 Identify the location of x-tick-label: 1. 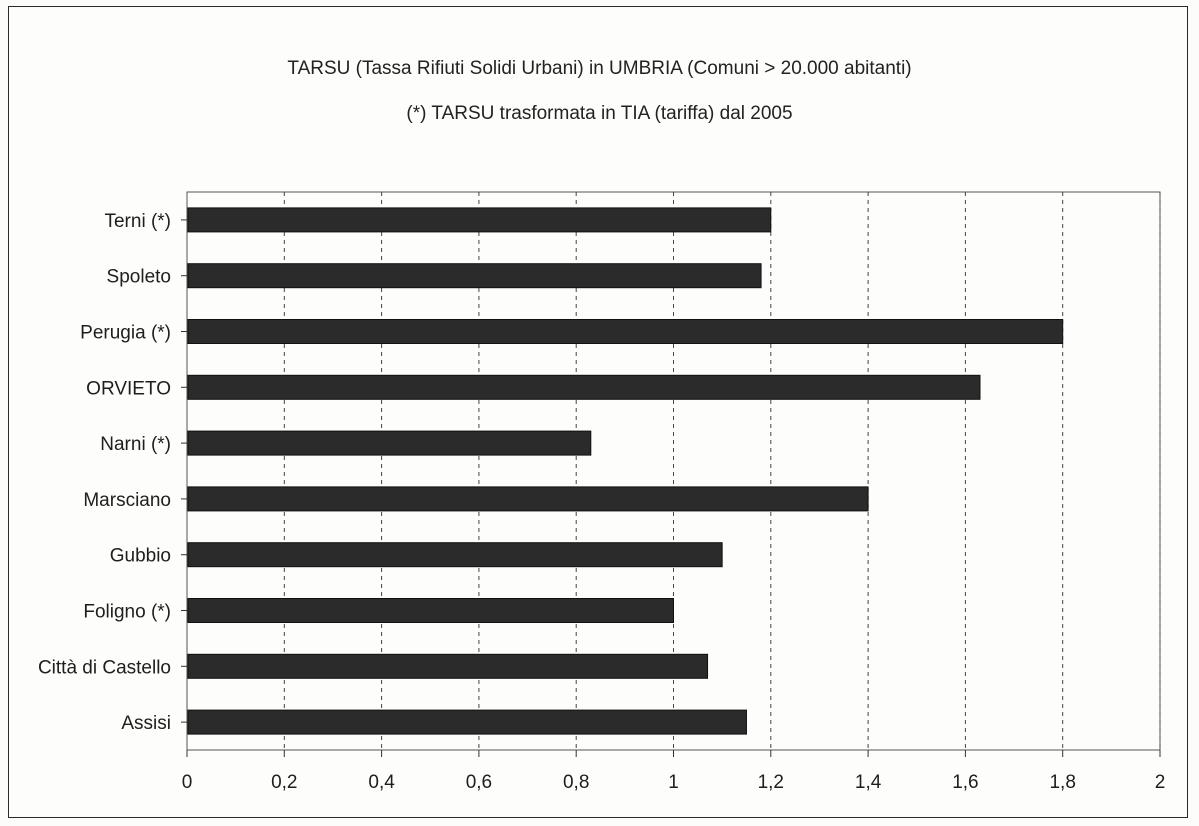
(673, 782).